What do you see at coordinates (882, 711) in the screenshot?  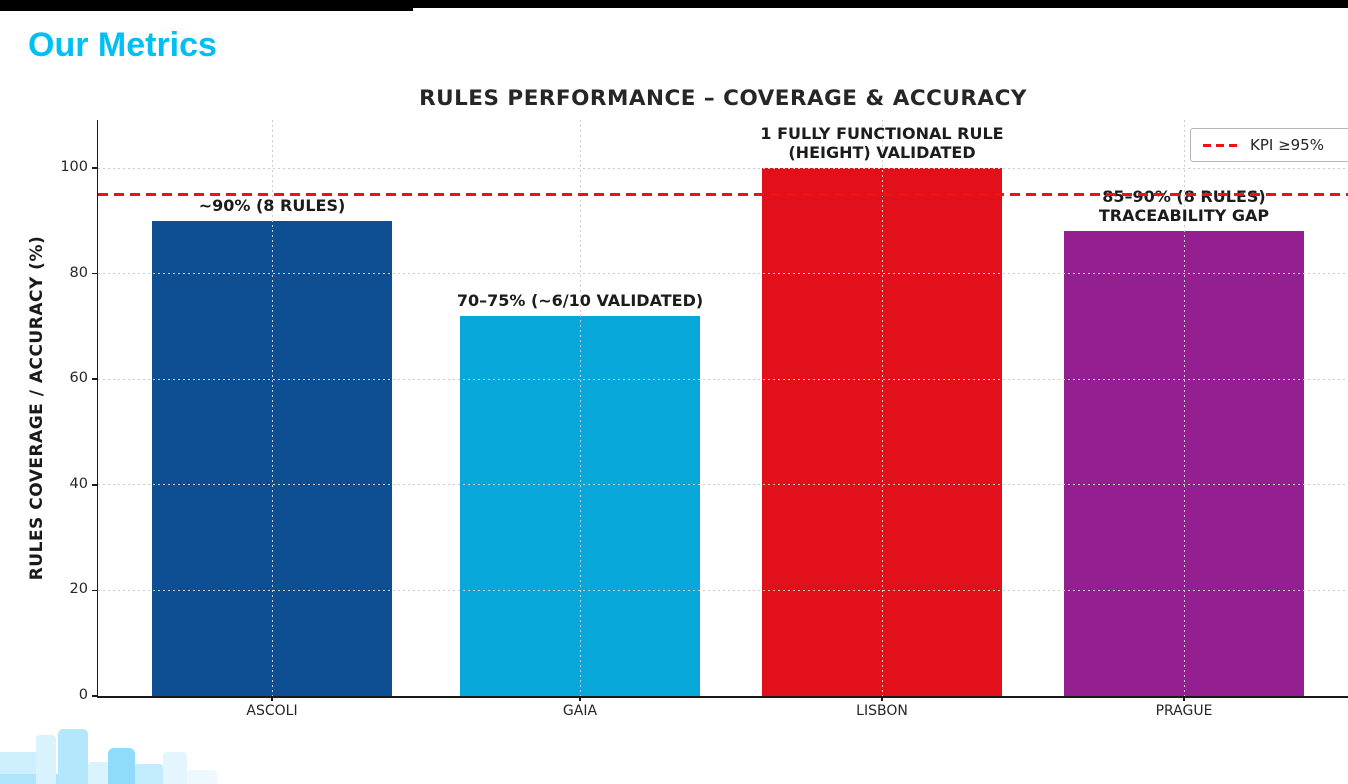 I see `x-tick-label: LISBON` at bounding box center [882, 711].